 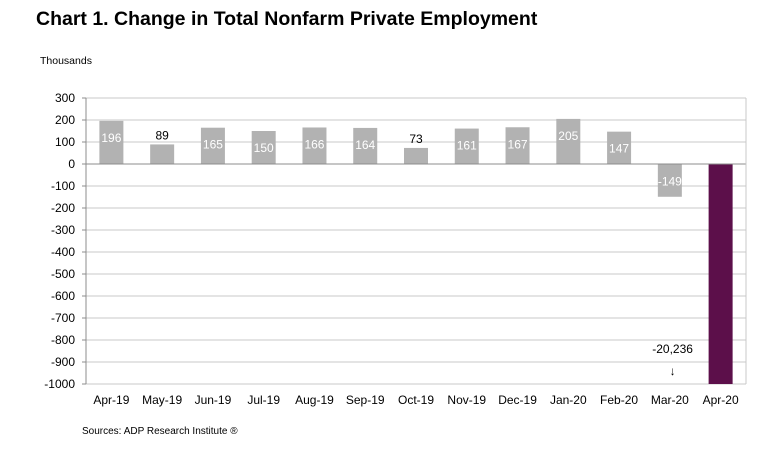 What do you see at coordinates (66, 61) in the screenshot?
I see `y-axis-label: Thousands` at bounding box center [66, 61].